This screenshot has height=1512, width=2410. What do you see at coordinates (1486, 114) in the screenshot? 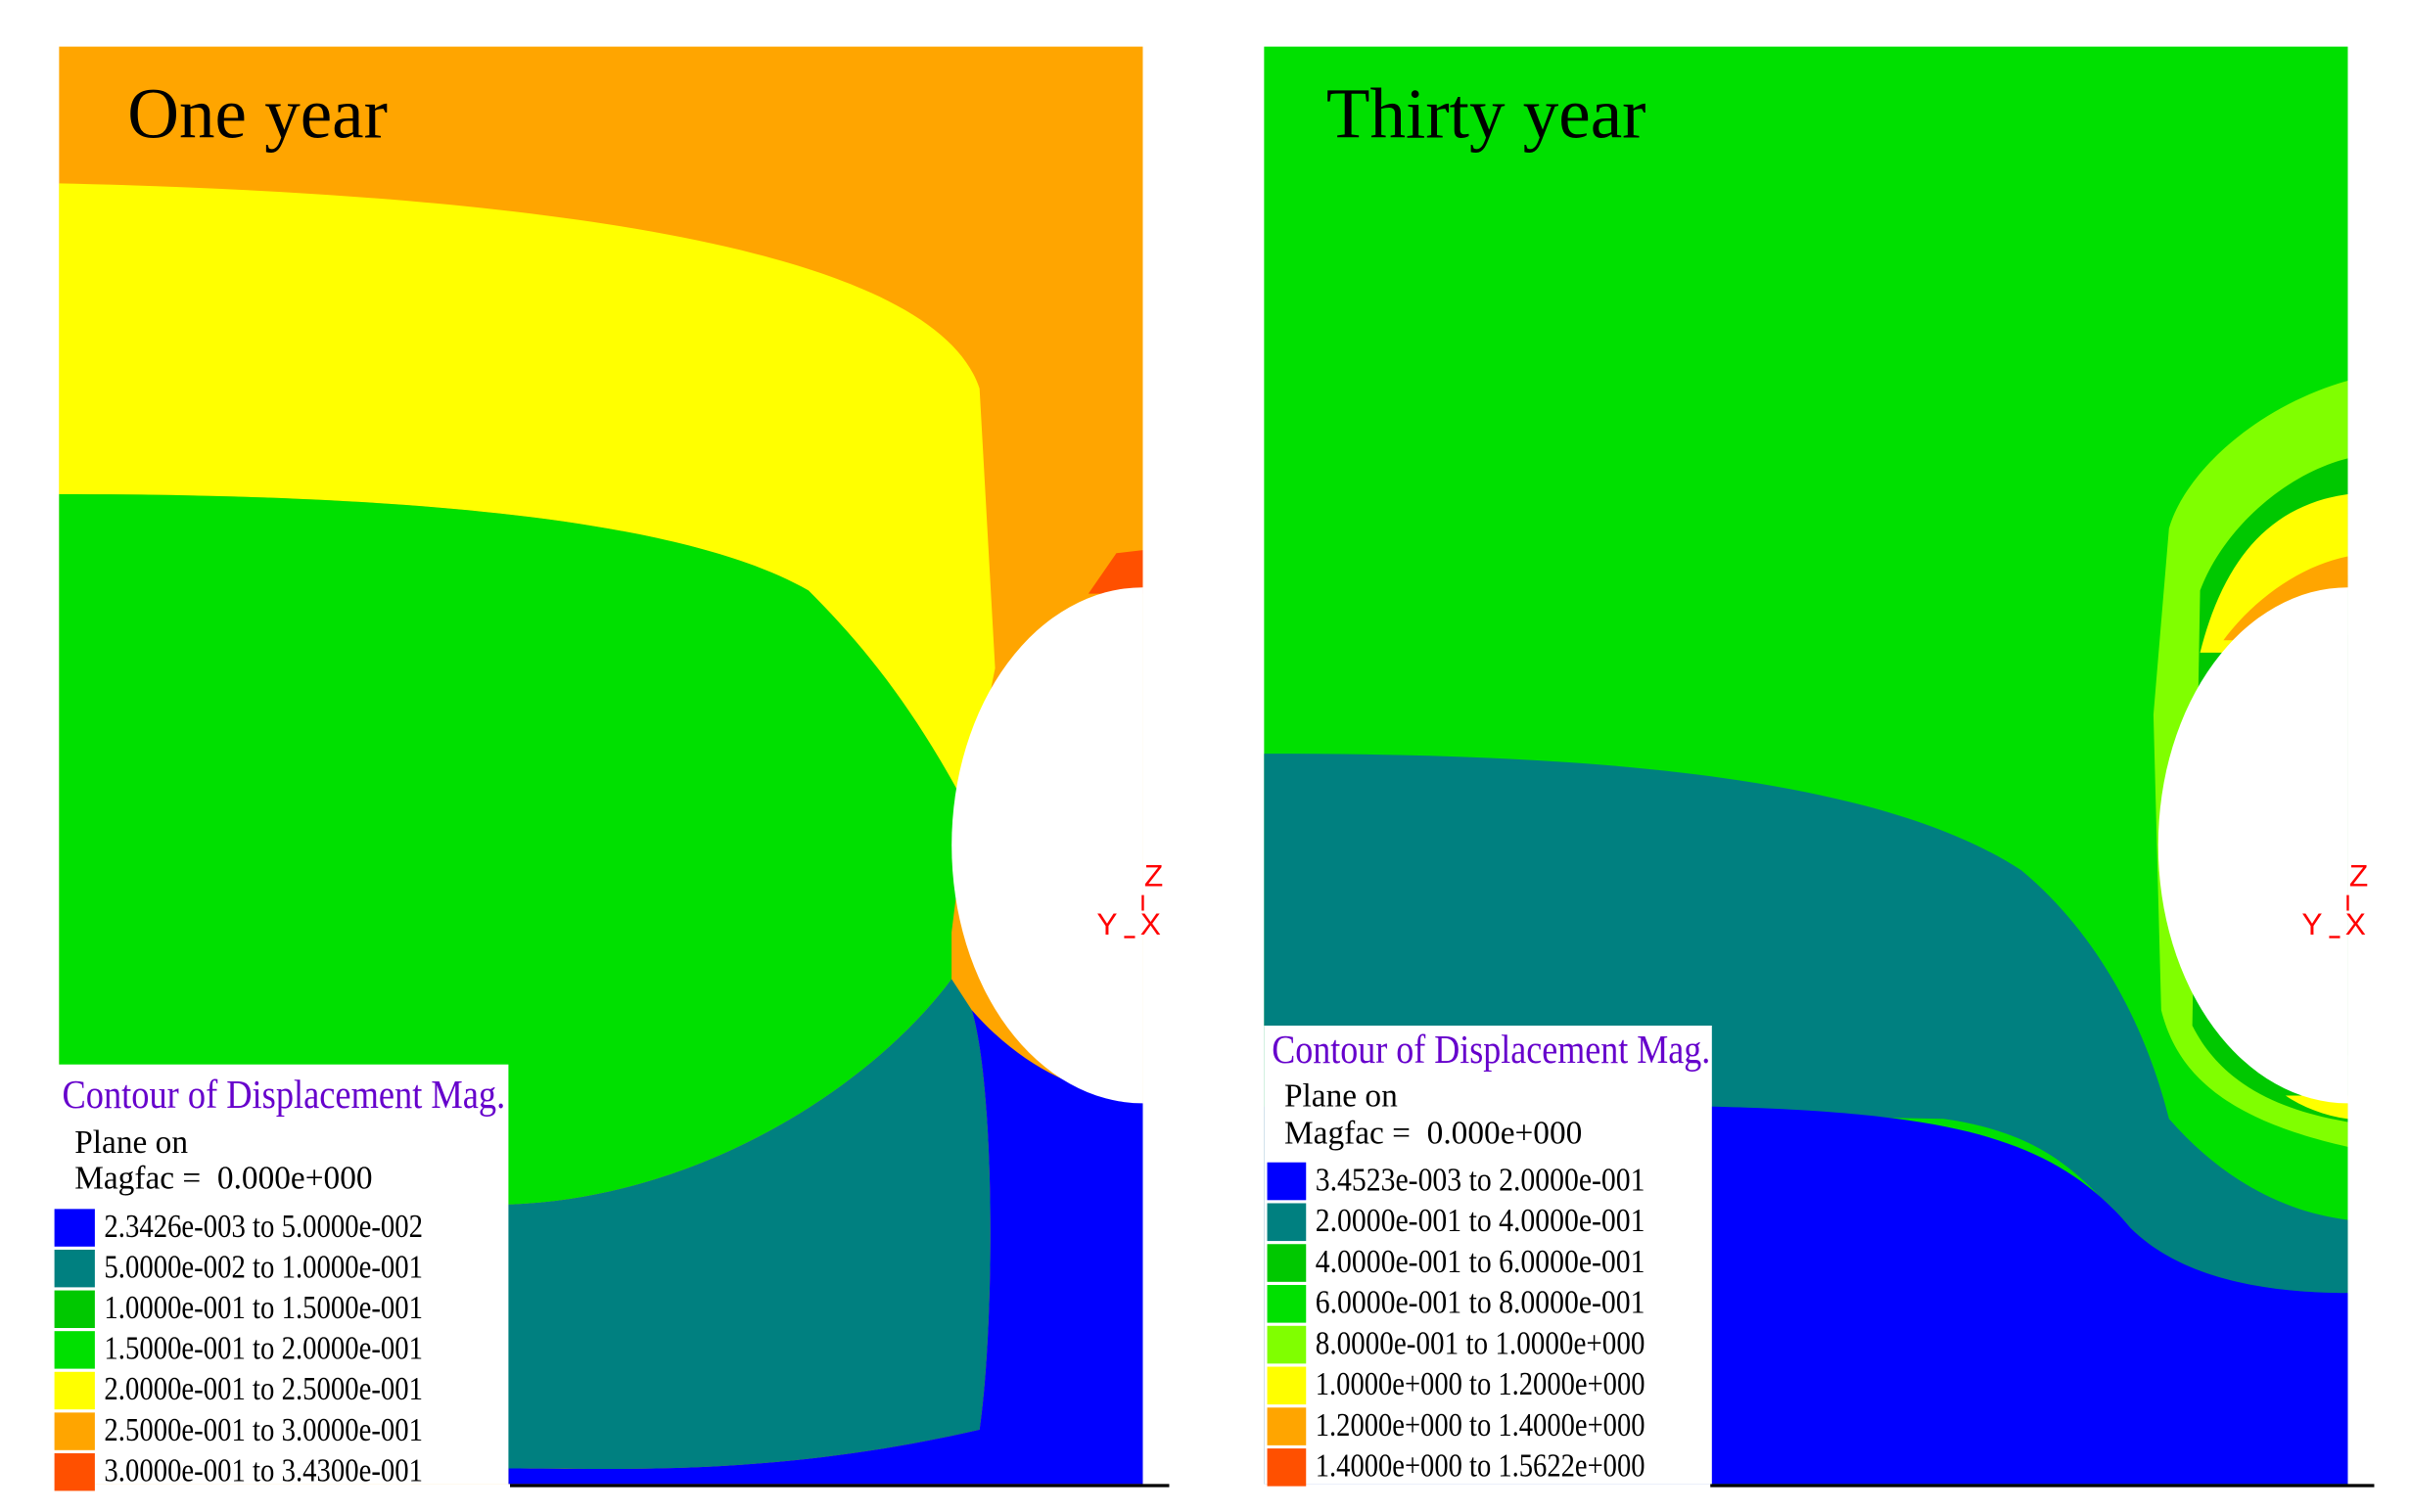
I see `panel-title: Thirty year` at bounding box center [1486, 114].